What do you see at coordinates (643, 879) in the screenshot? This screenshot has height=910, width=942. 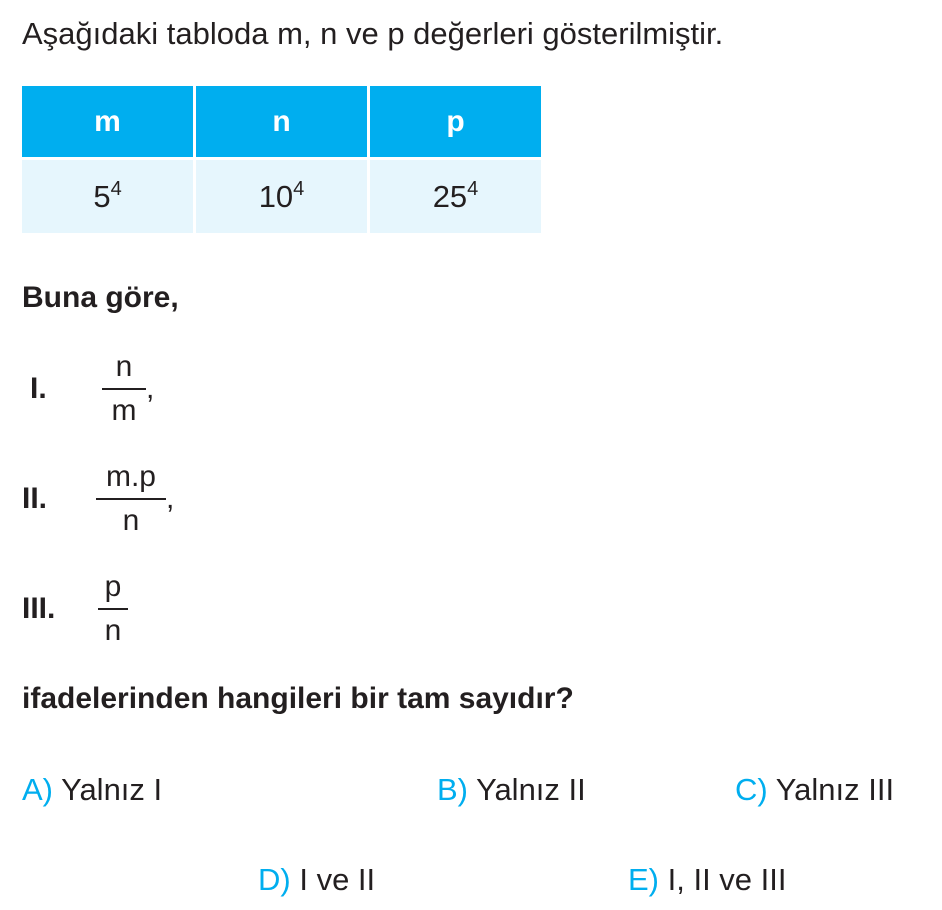 I see `option-letter: E)` at bounding box center [643, 879].